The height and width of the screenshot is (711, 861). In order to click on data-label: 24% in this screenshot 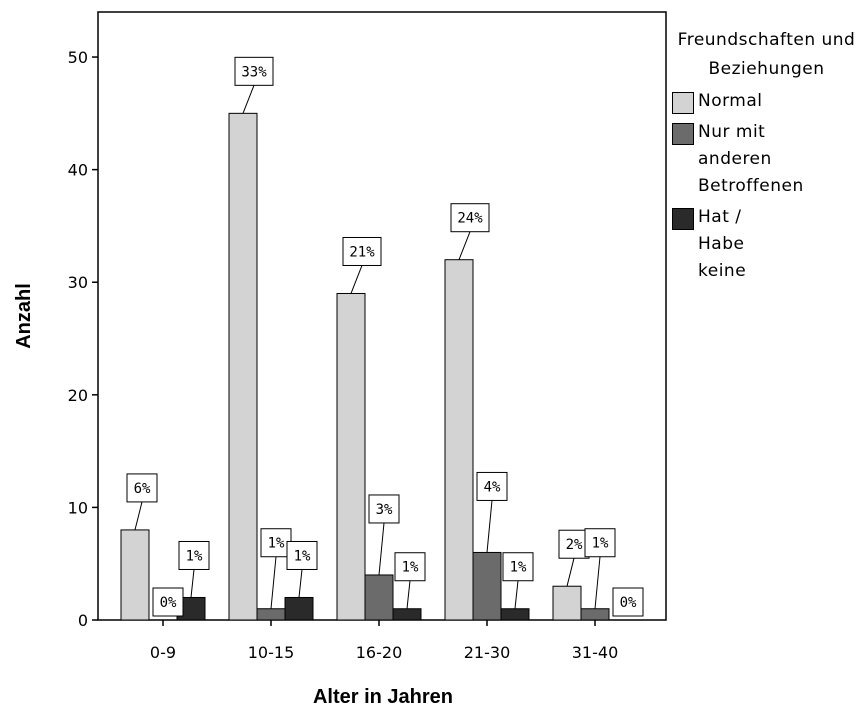, I will do `click(470, 219)`.